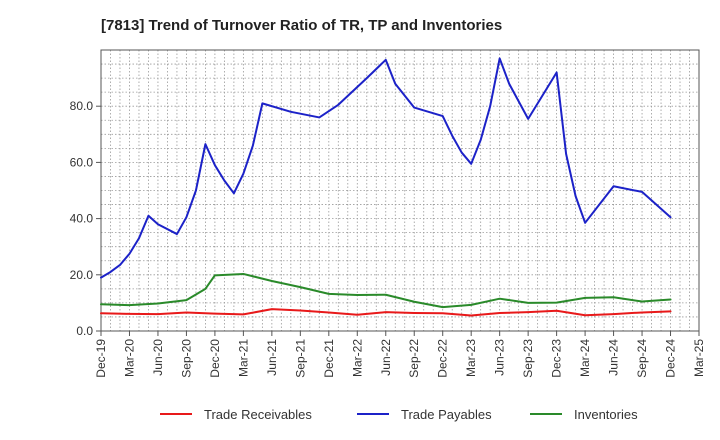  I want to click on x-tick-label: Sep-23, so click(528, 358).